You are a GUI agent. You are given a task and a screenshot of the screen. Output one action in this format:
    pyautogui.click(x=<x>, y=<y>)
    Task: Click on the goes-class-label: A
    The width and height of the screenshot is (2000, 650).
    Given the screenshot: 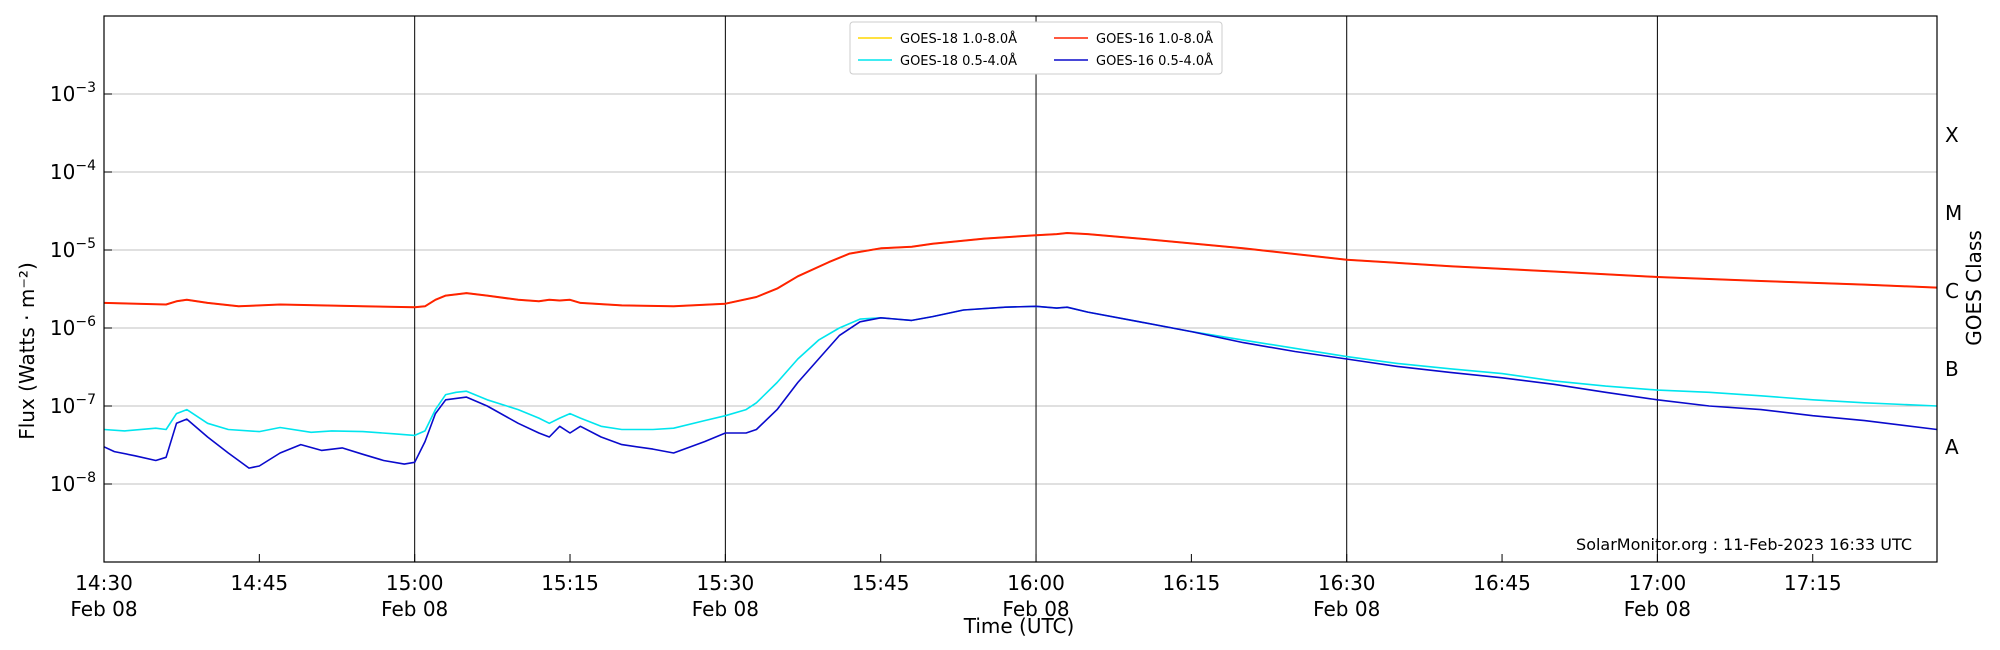 What is the action you would take?
    pyautogui.click(x=1952, y=447)
    